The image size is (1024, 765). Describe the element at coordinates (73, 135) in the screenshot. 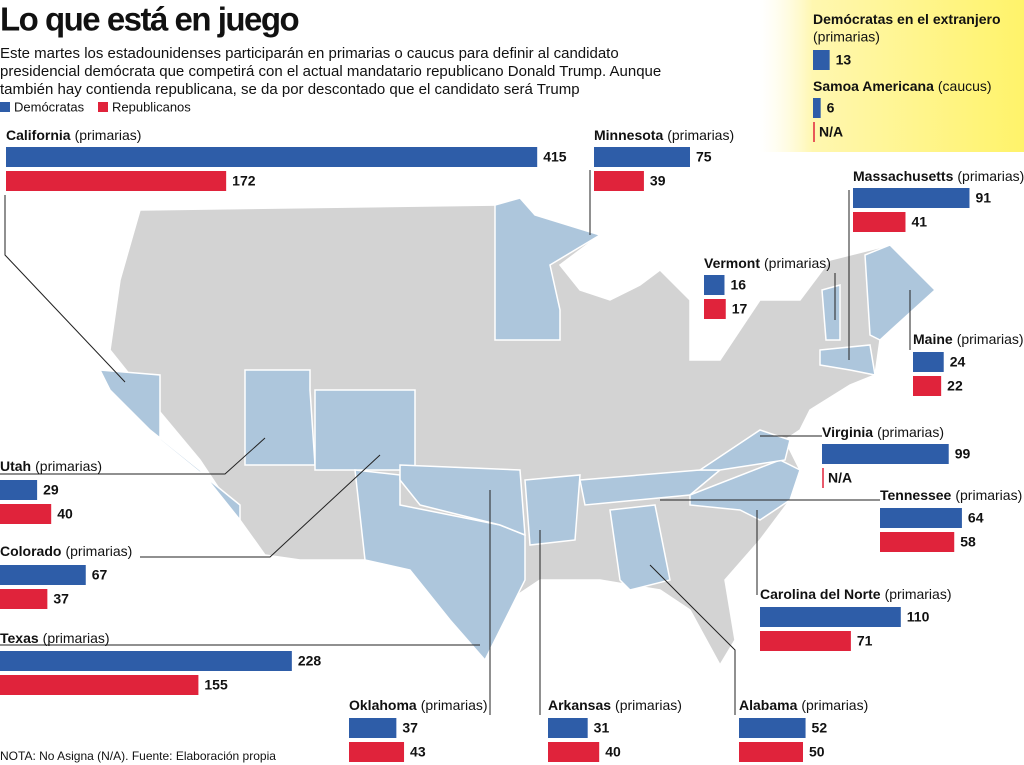

I see `group-label: California (primarias)` at that location.